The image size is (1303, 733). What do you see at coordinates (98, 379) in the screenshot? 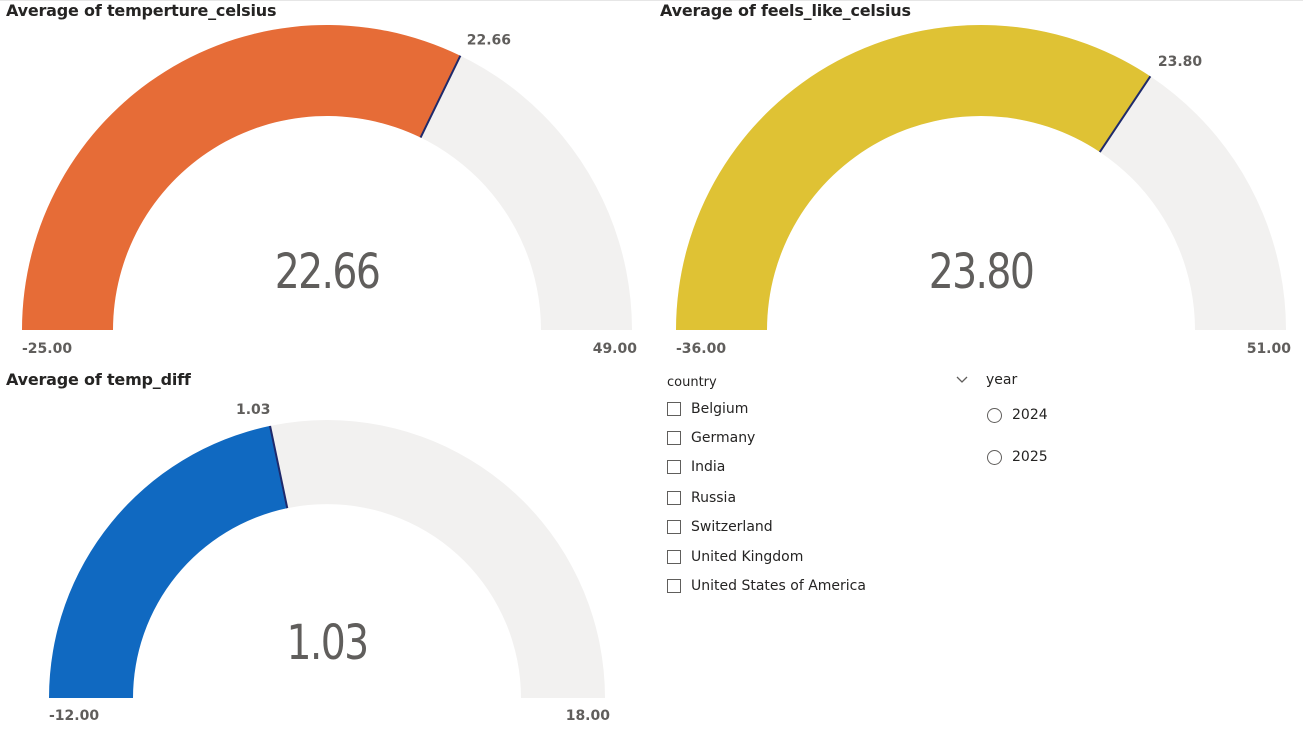
I see `gauge-temp-diff-title: Average of temp_diff` at bounding box center [98, 379].